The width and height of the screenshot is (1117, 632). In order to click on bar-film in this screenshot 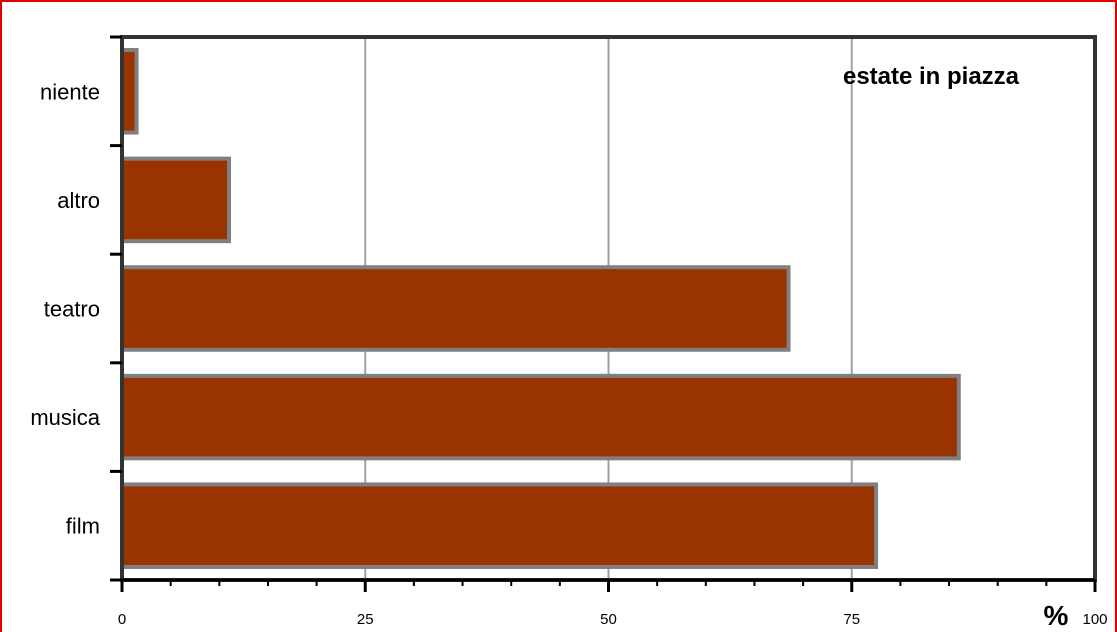, I will do `click(499, 525)`.